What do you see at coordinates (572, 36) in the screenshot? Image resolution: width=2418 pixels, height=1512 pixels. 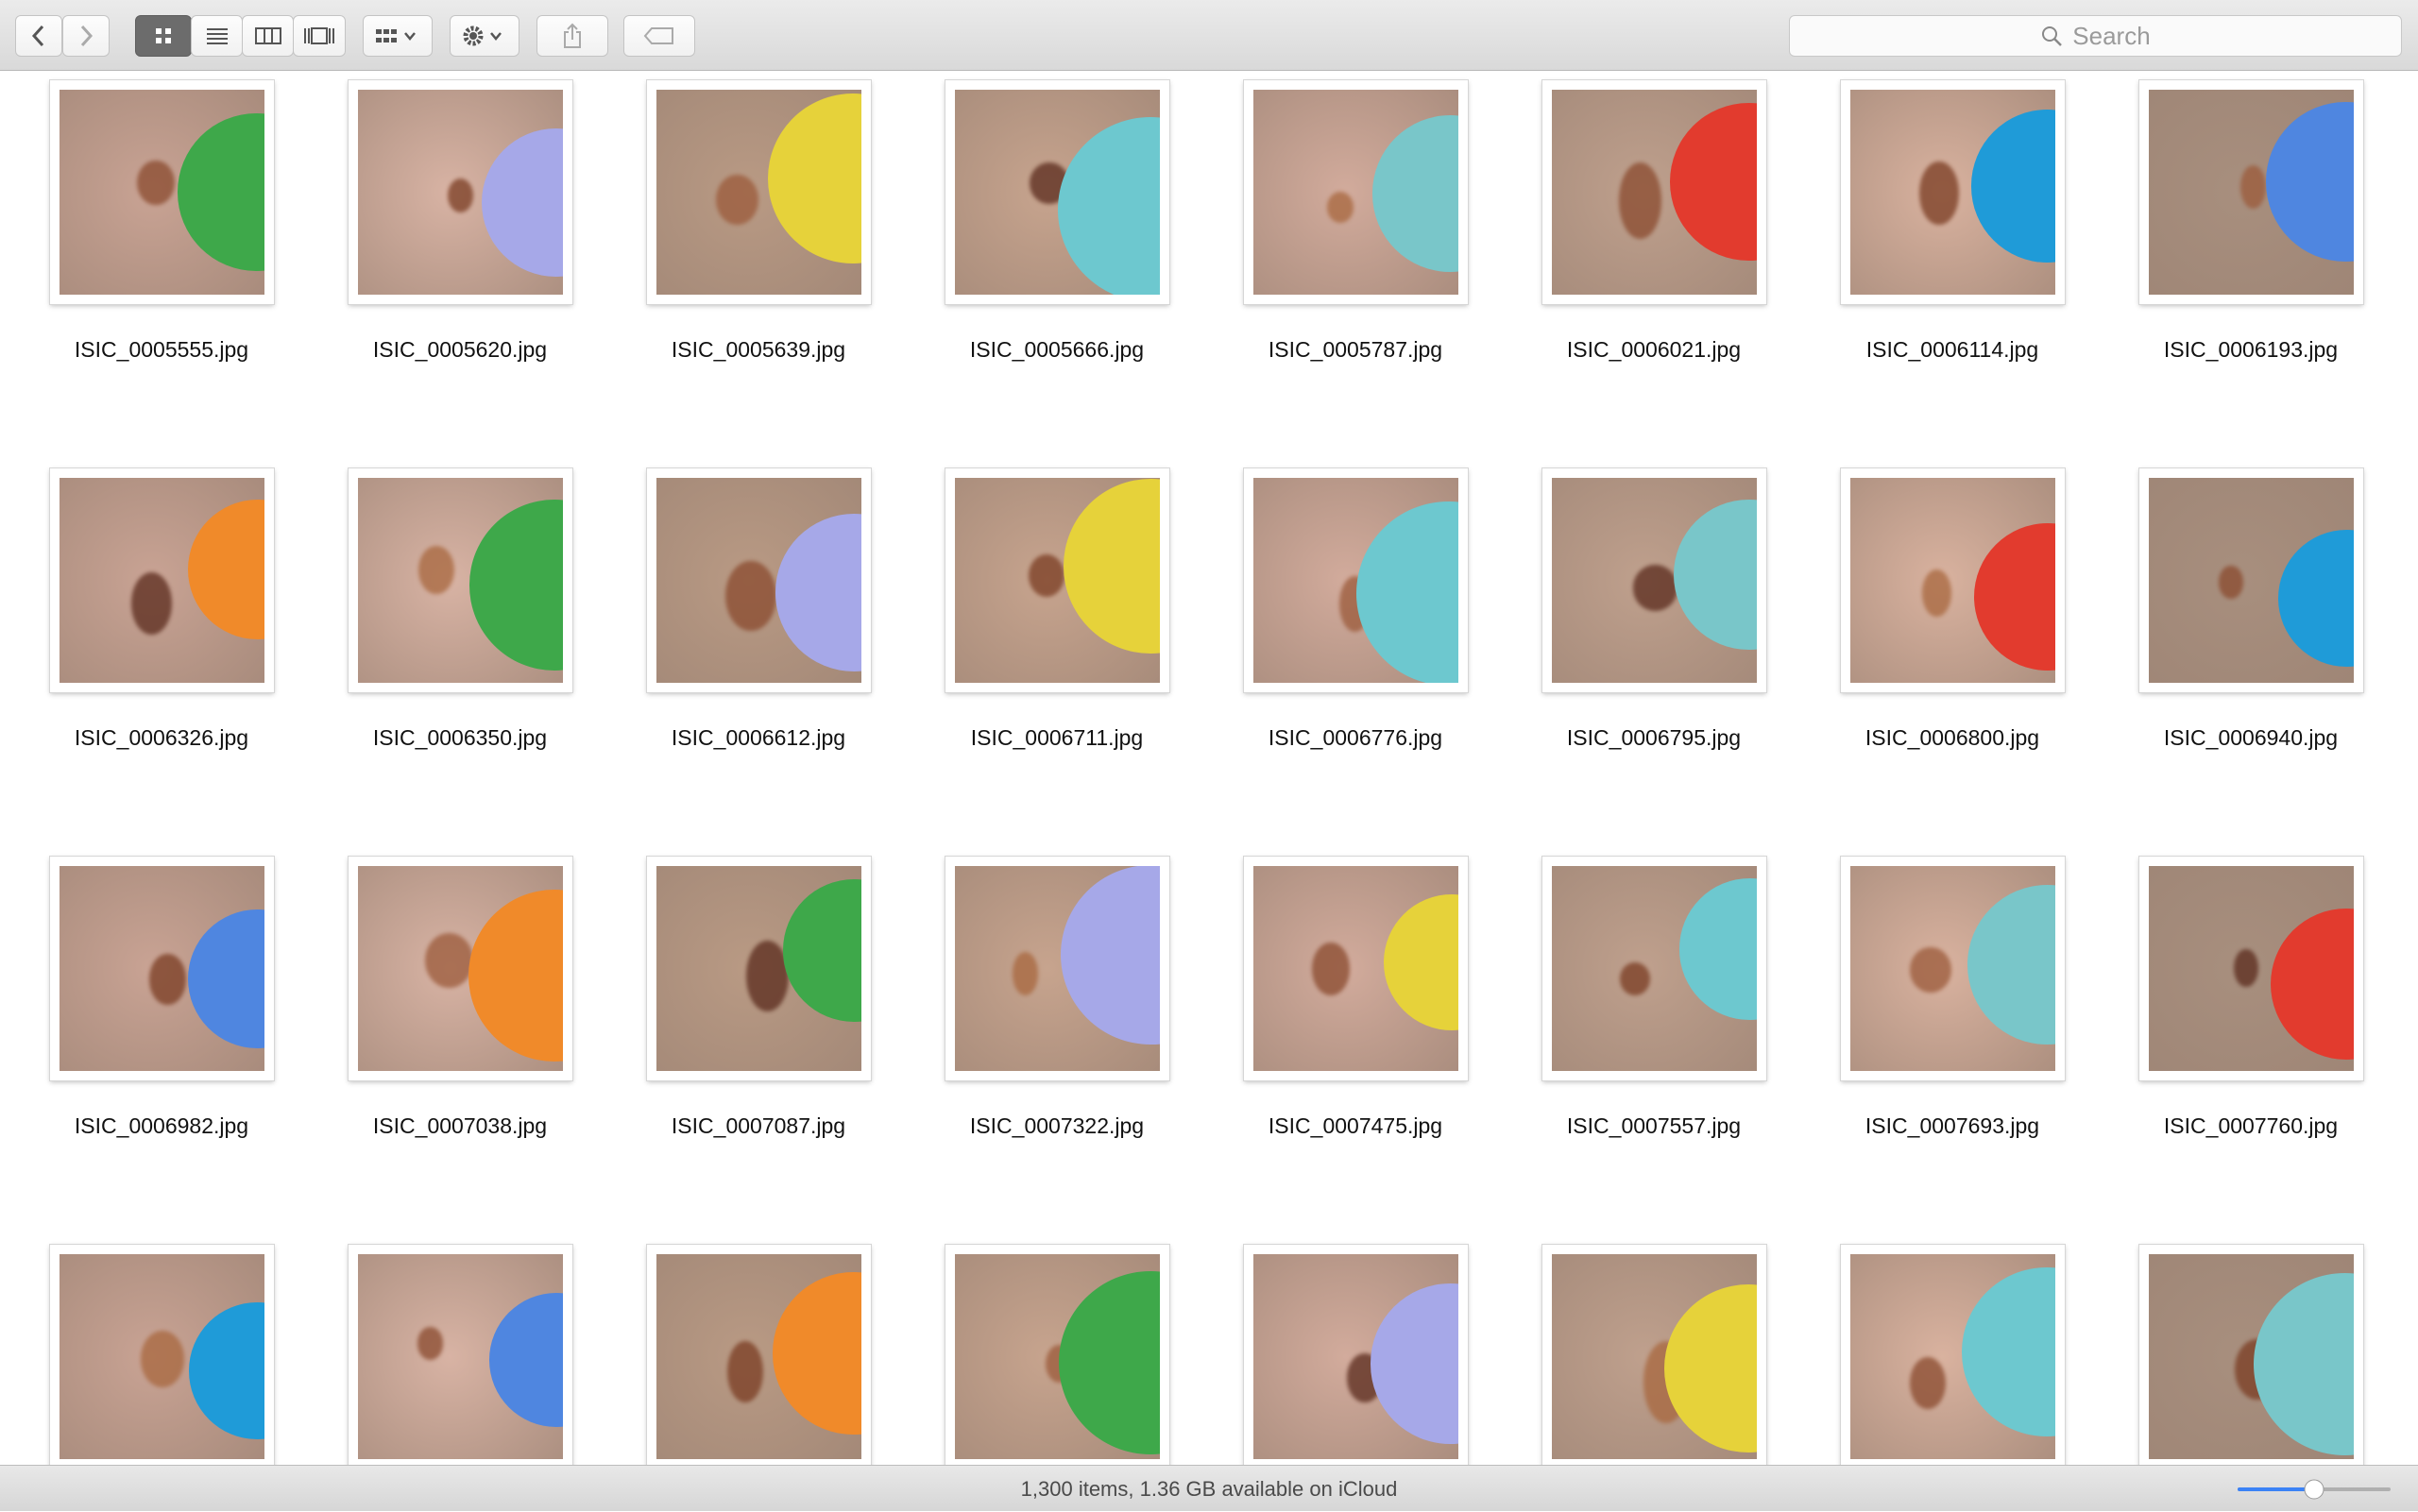 I see `share-button` at bounding box center [572, 36].